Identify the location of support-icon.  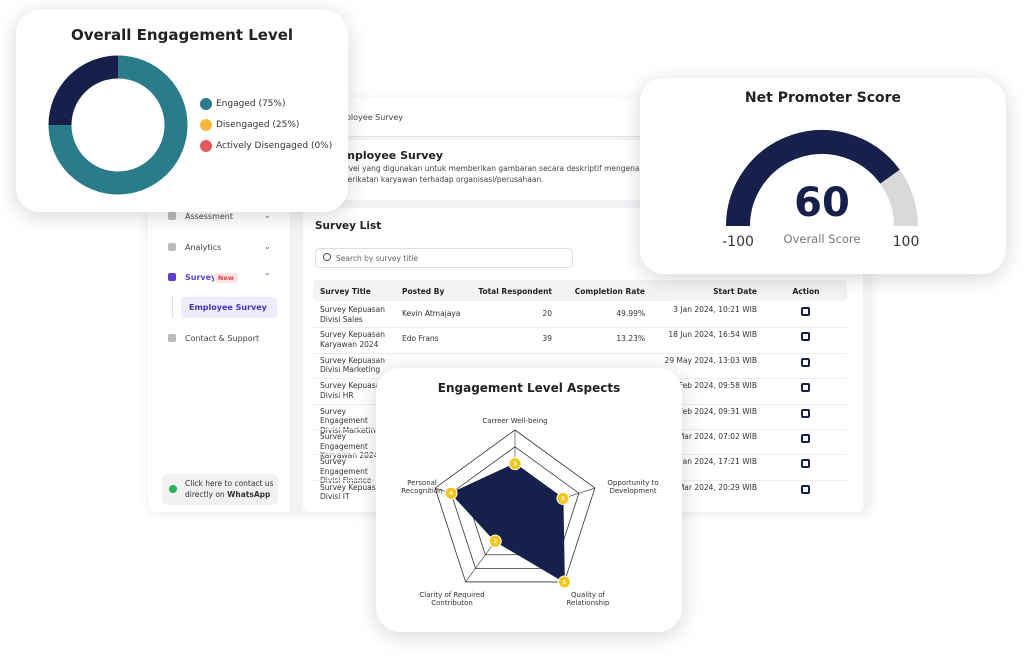
(172, 338).